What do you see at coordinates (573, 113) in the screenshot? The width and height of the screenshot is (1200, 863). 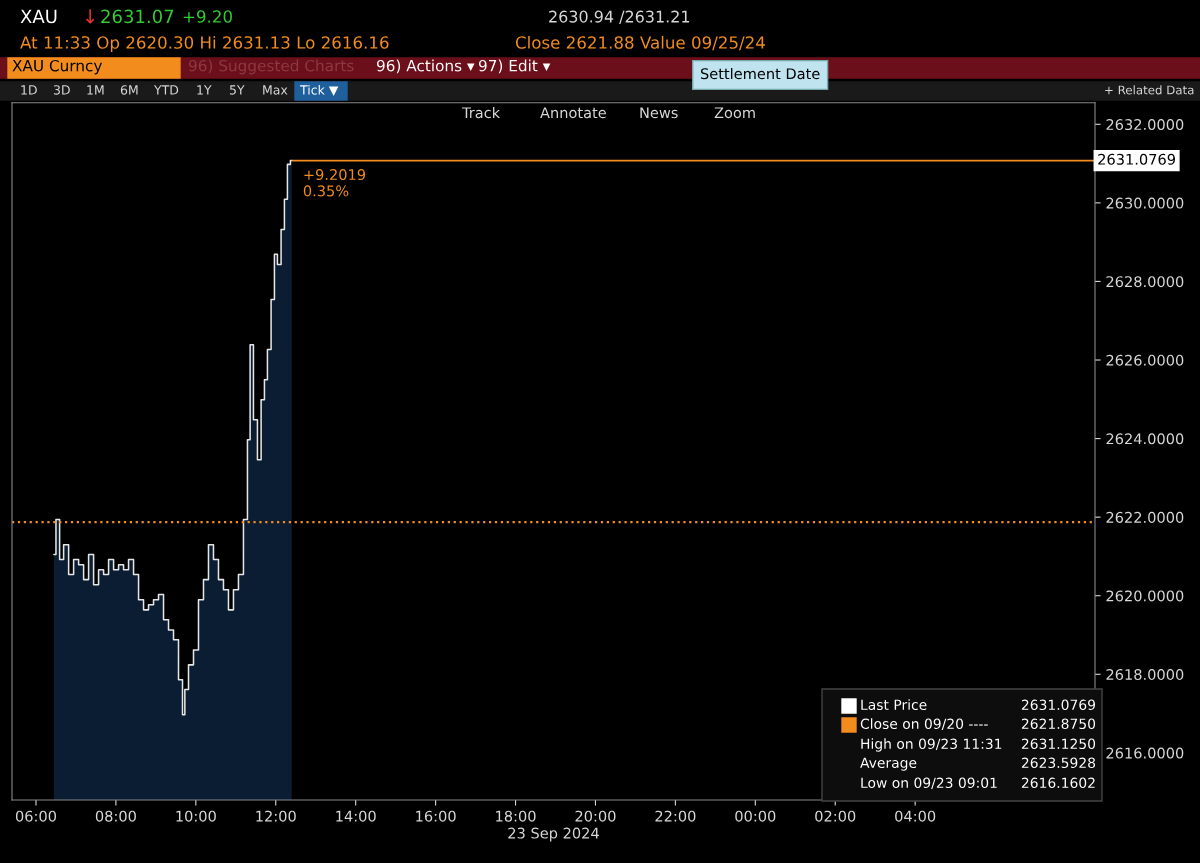 I see `annotation: Annotate` at bounding box center [573, 113].